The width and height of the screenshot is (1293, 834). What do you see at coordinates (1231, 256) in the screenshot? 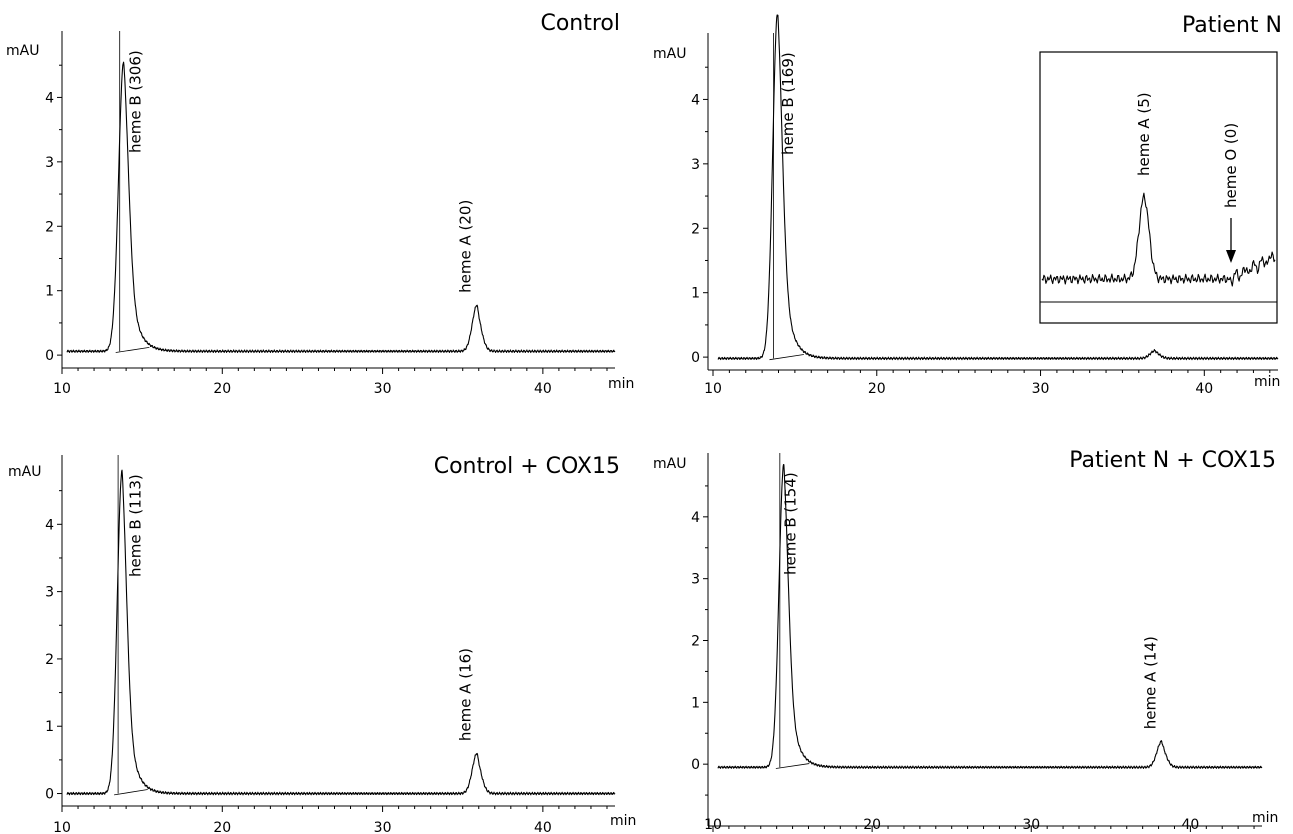
I see `arrow-down-icon` at bounding box center [1231, 256].